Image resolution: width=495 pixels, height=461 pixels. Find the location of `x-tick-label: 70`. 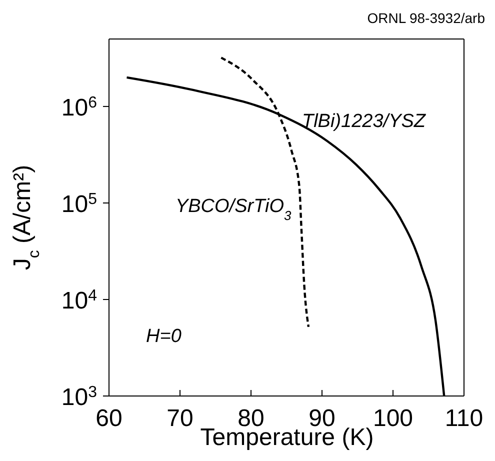

x-tick-label: 70 is located at coordinates (180, 418).